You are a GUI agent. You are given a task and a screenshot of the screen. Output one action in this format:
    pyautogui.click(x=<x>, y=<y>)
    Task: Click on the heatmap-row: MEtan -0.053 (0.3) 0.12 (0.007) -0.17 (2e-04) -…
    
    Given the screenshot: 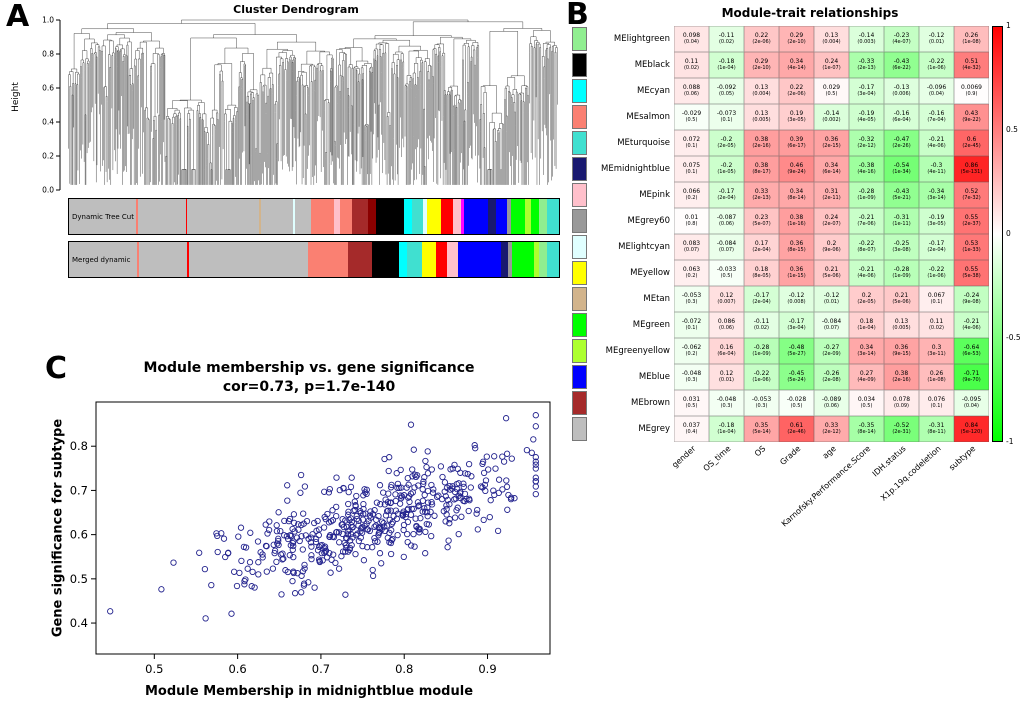 What is the action you would take?
    pyautogui.click(x=780, y=299)
    